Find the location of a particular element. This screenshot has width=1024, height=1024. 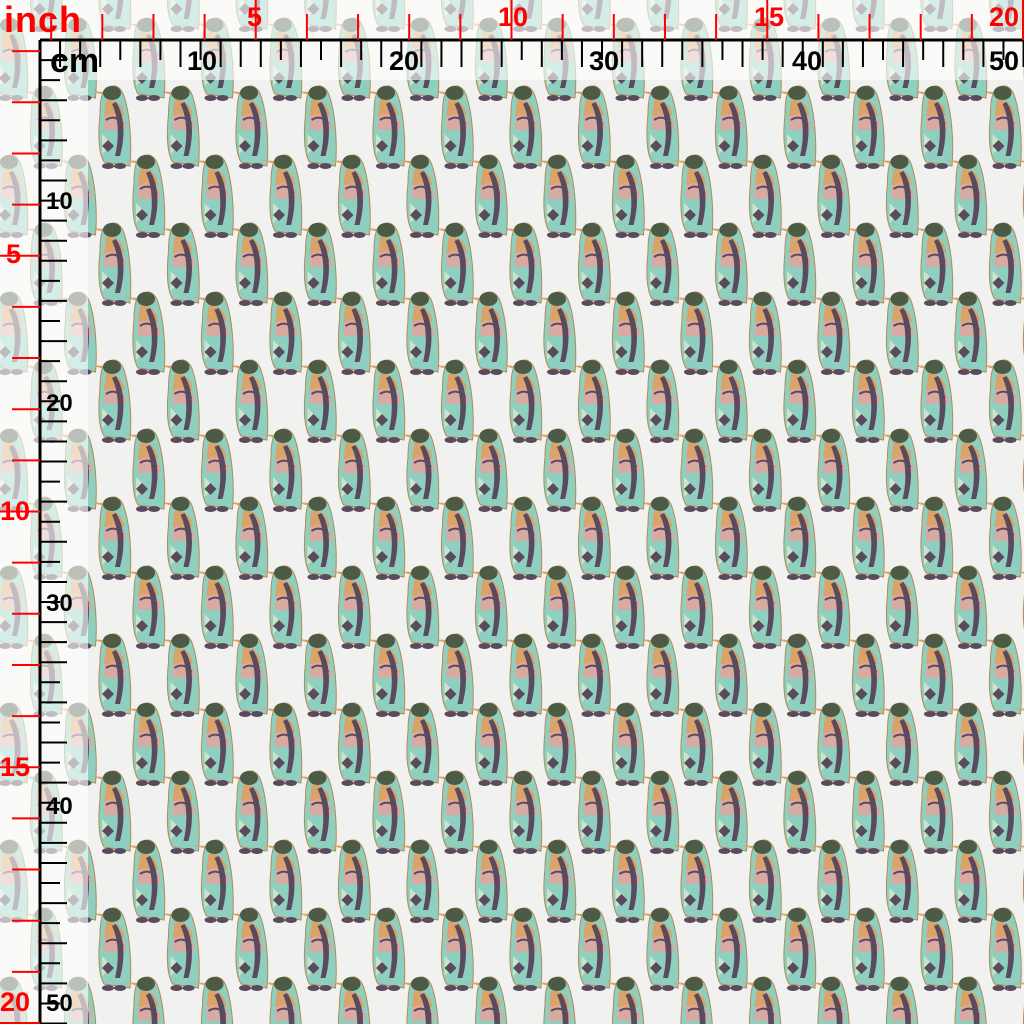

top-cm-label: 20 is located at coordinates (404, 61).